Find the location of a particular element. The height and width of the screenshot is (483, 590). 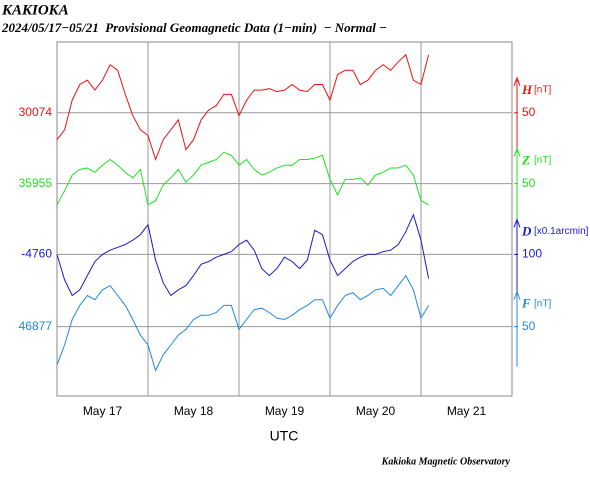

y-tick-label: 35955 is located at coordinates (36, 183).